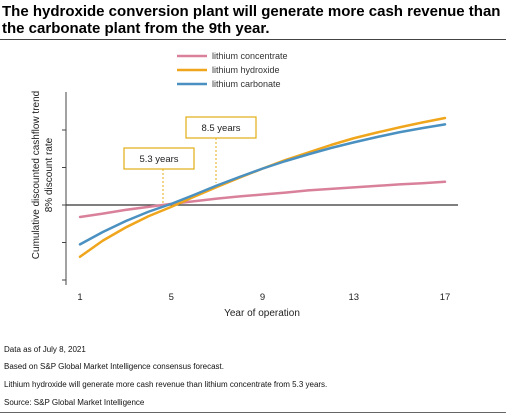 This screenshot has height=415, width=506. What do you see at coordinates (250, 56) in the screenshot?
I see `legend-label-lithium-concentrate: lithium concentrate` at bounding box center [250, 56].